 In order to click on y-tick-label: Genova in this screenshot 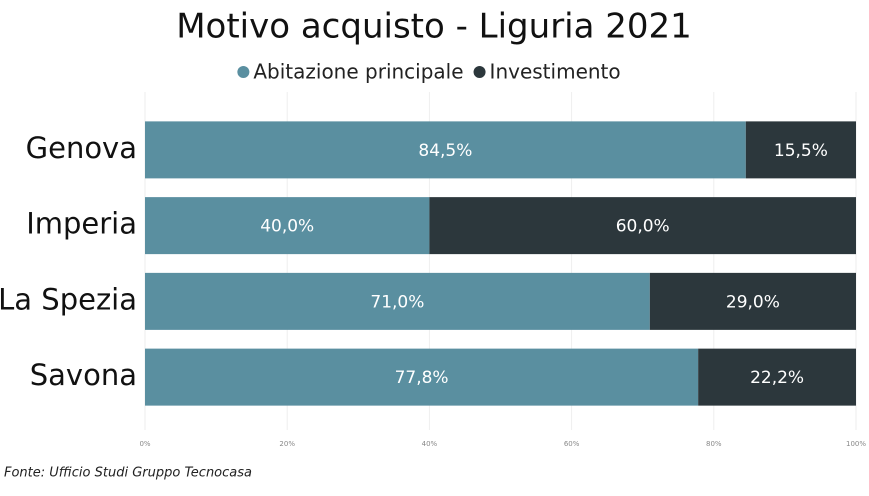, I will do `click(81, 148)`.